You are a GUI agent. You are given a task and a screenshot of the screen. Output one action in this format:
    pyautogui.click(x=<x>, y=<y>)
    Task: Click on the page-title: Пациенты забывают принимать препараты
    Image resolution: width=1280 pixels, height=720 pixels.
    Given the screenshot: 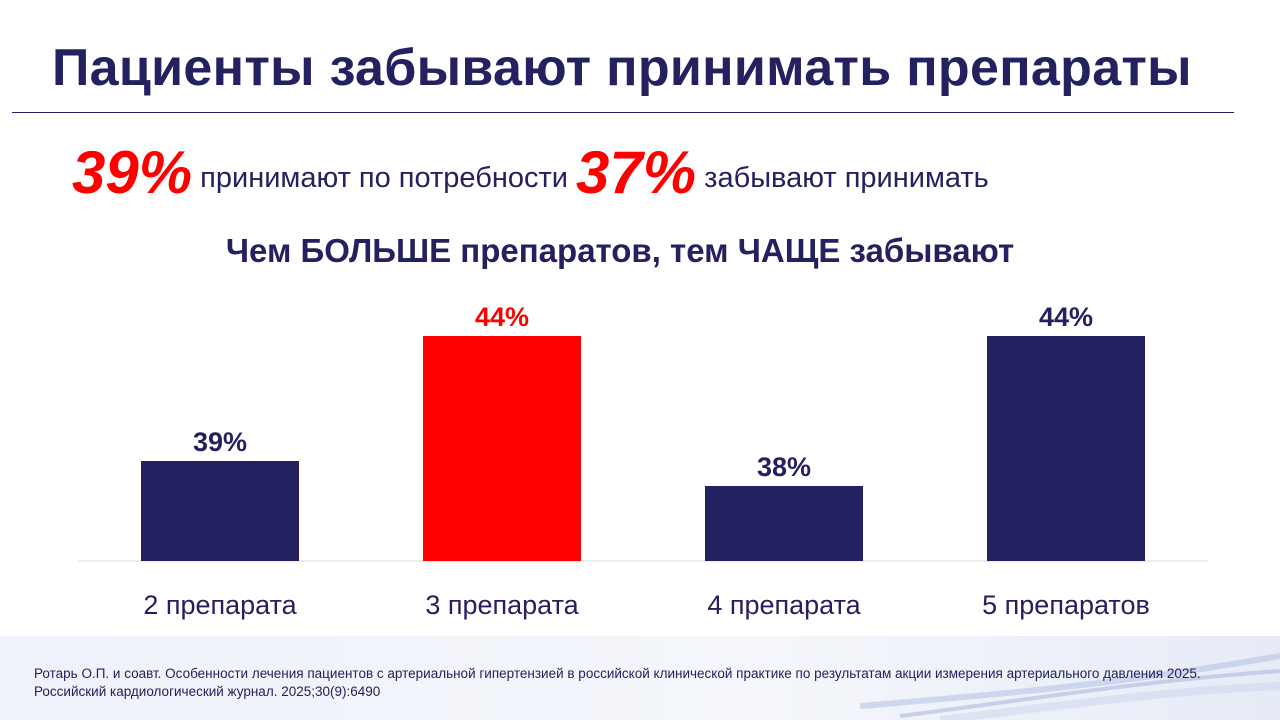 What is the action you would take?
    pyautogui.click(x=622, y=68)
    